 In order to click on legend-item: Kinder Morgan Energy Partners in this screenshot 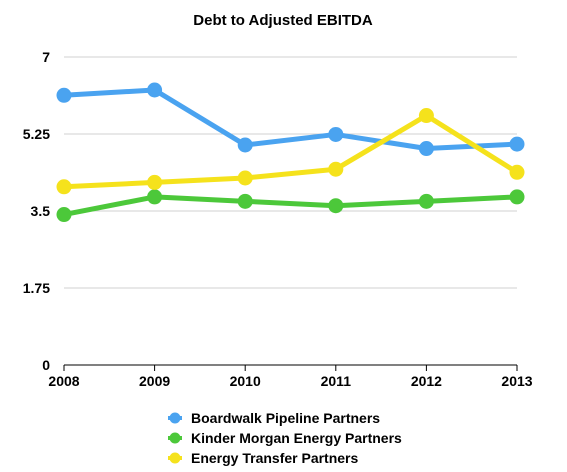, I will do `click(285, 438)`.